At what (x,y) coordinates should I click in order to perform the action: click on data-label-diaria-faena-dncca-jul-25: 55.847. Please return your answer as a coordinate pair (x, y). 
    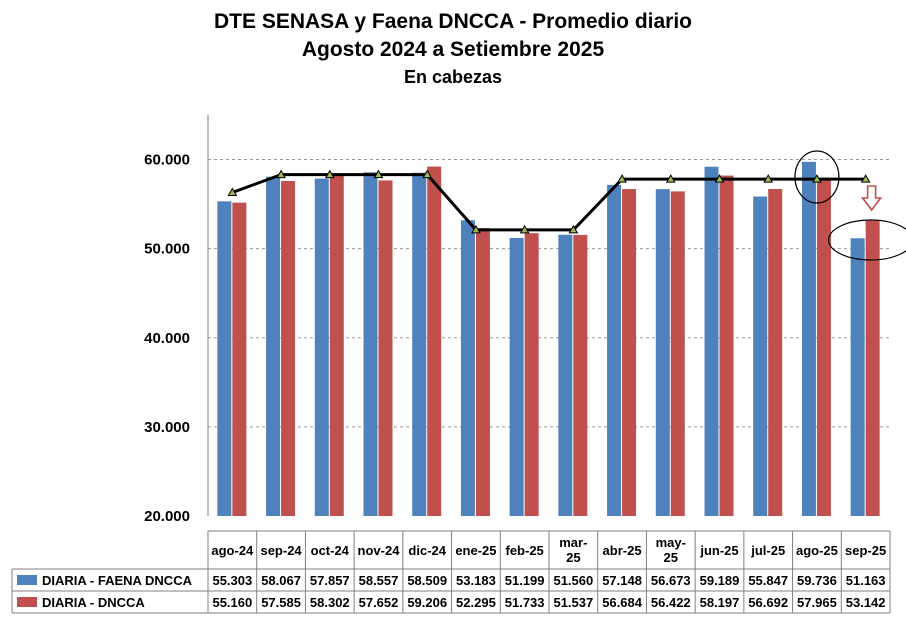
    Looking at the image, I should click on (768, 580).